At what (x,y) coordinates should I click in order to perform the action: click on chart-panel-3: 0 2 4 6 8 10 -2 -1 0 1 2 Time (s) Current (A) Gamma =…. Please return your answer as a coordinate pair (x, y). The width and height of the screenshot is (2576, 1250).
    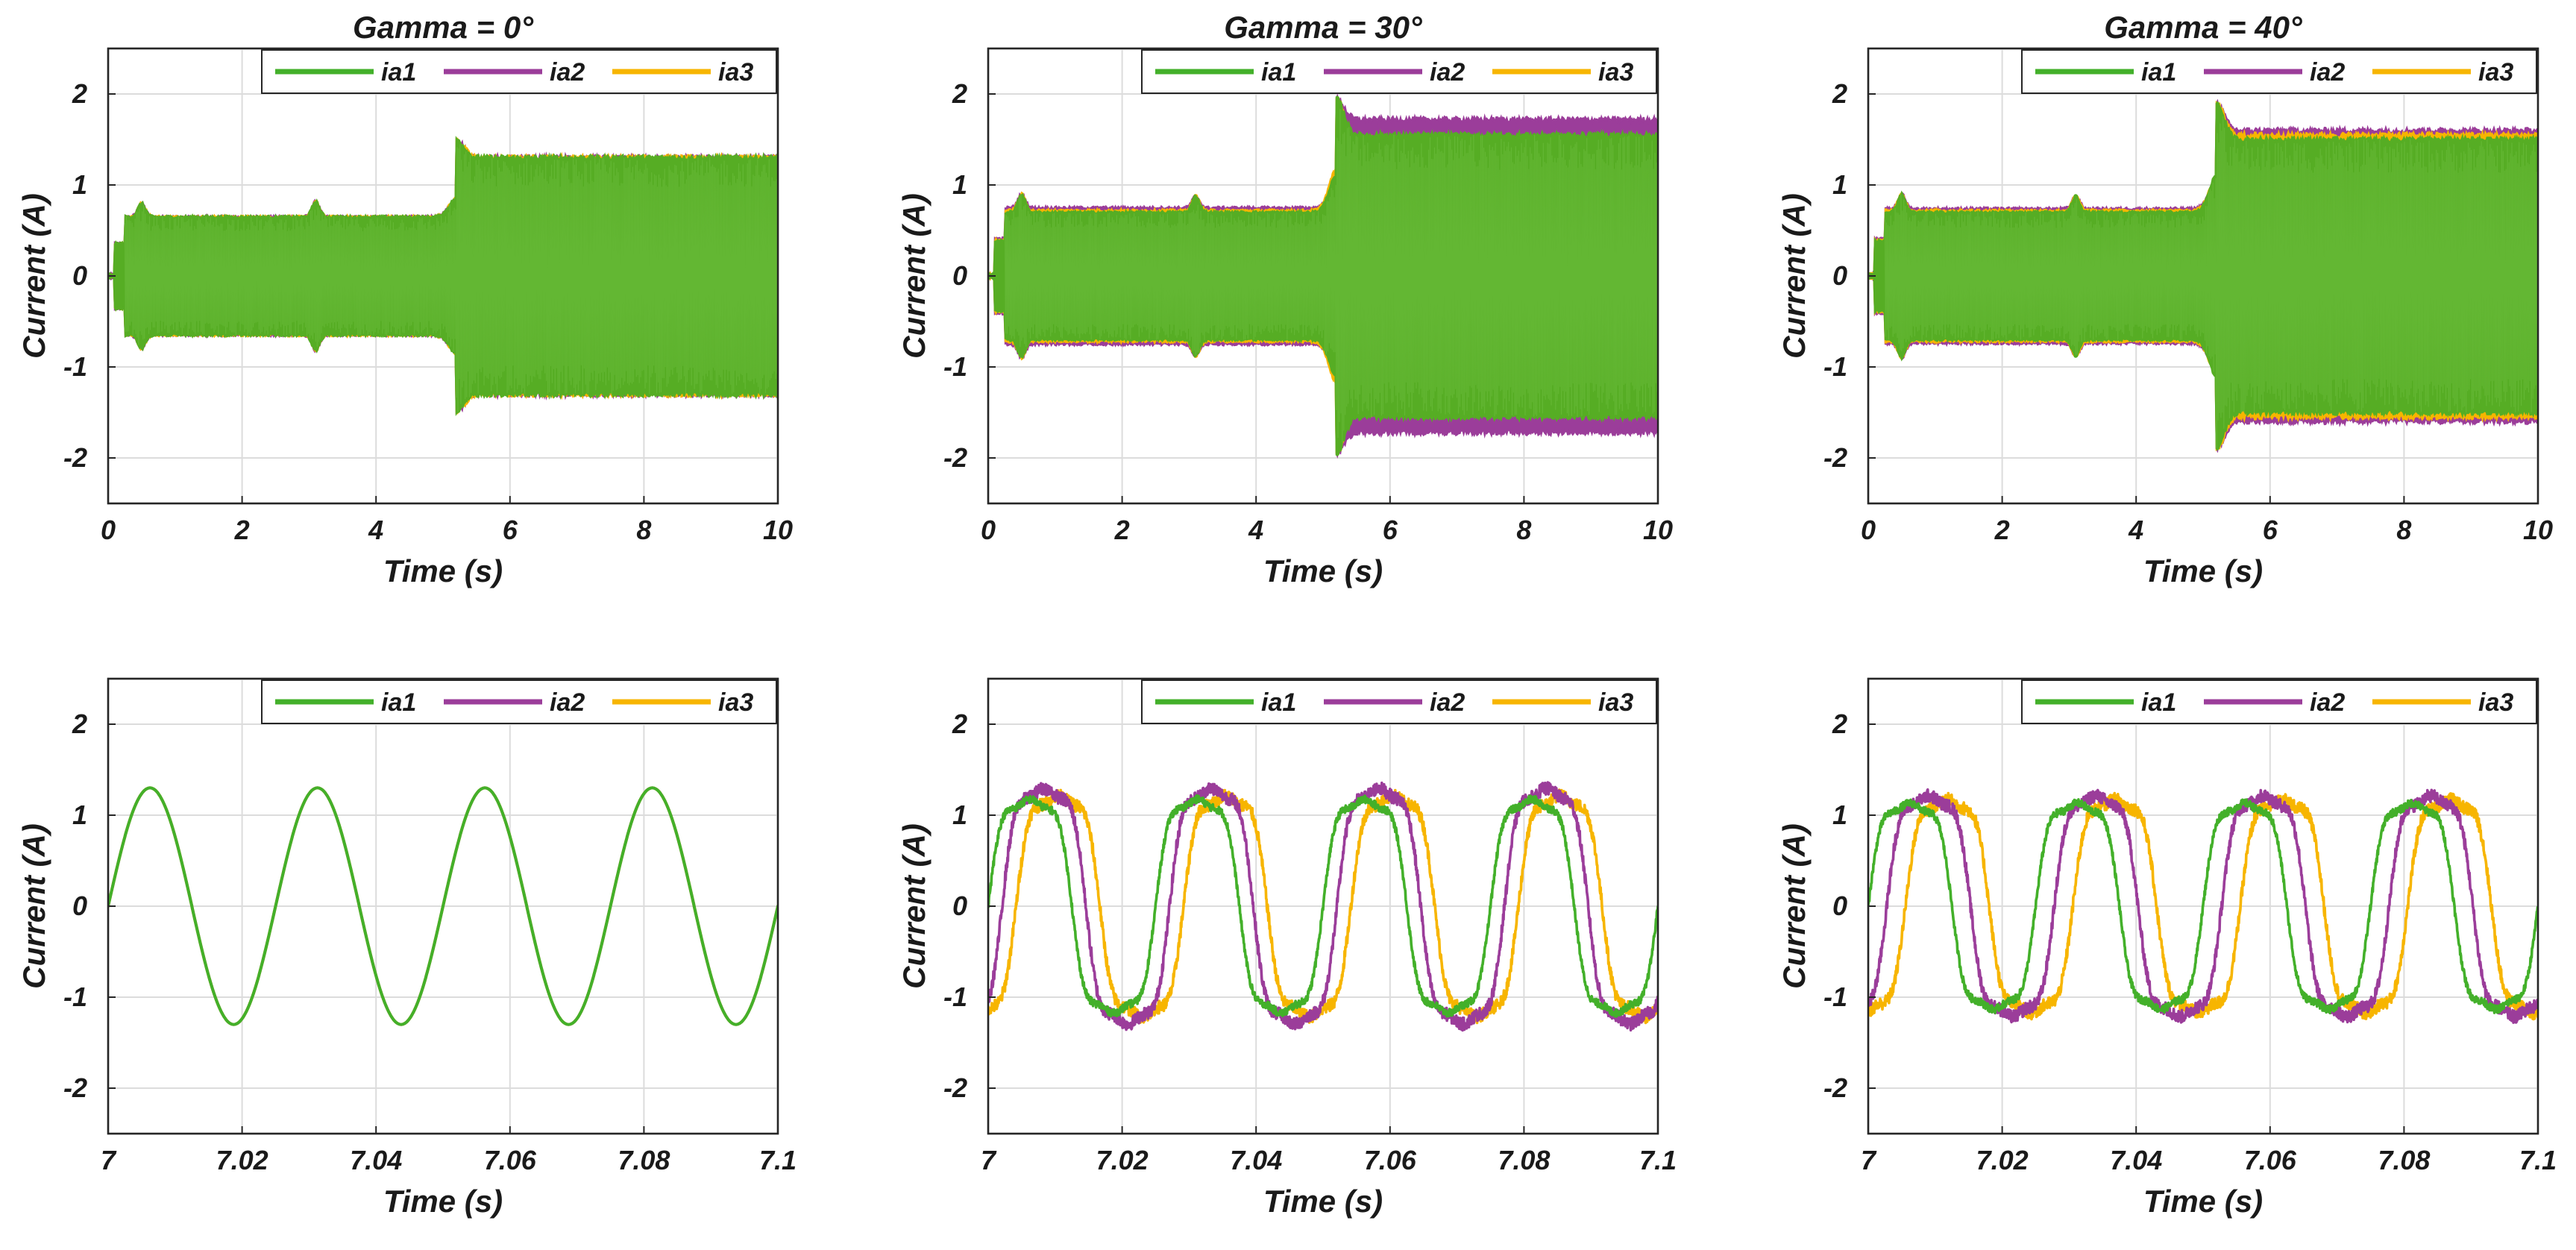
    Looking at the image, I should click on (2165, 299).